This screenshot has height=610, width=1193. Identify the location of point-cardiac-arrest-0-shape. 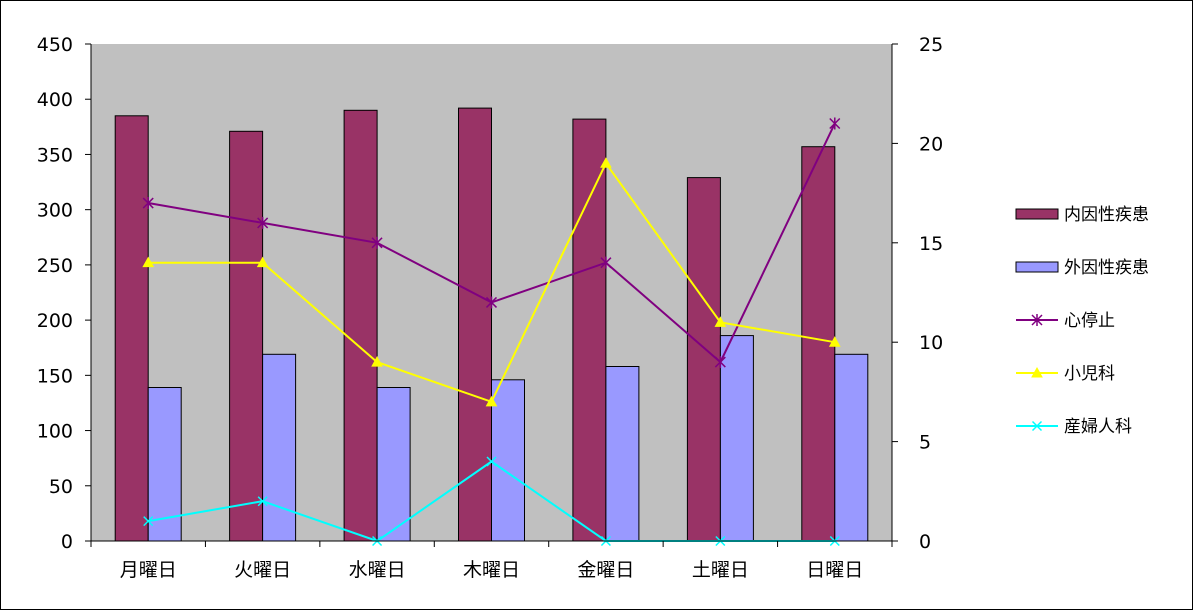
(148, 203).